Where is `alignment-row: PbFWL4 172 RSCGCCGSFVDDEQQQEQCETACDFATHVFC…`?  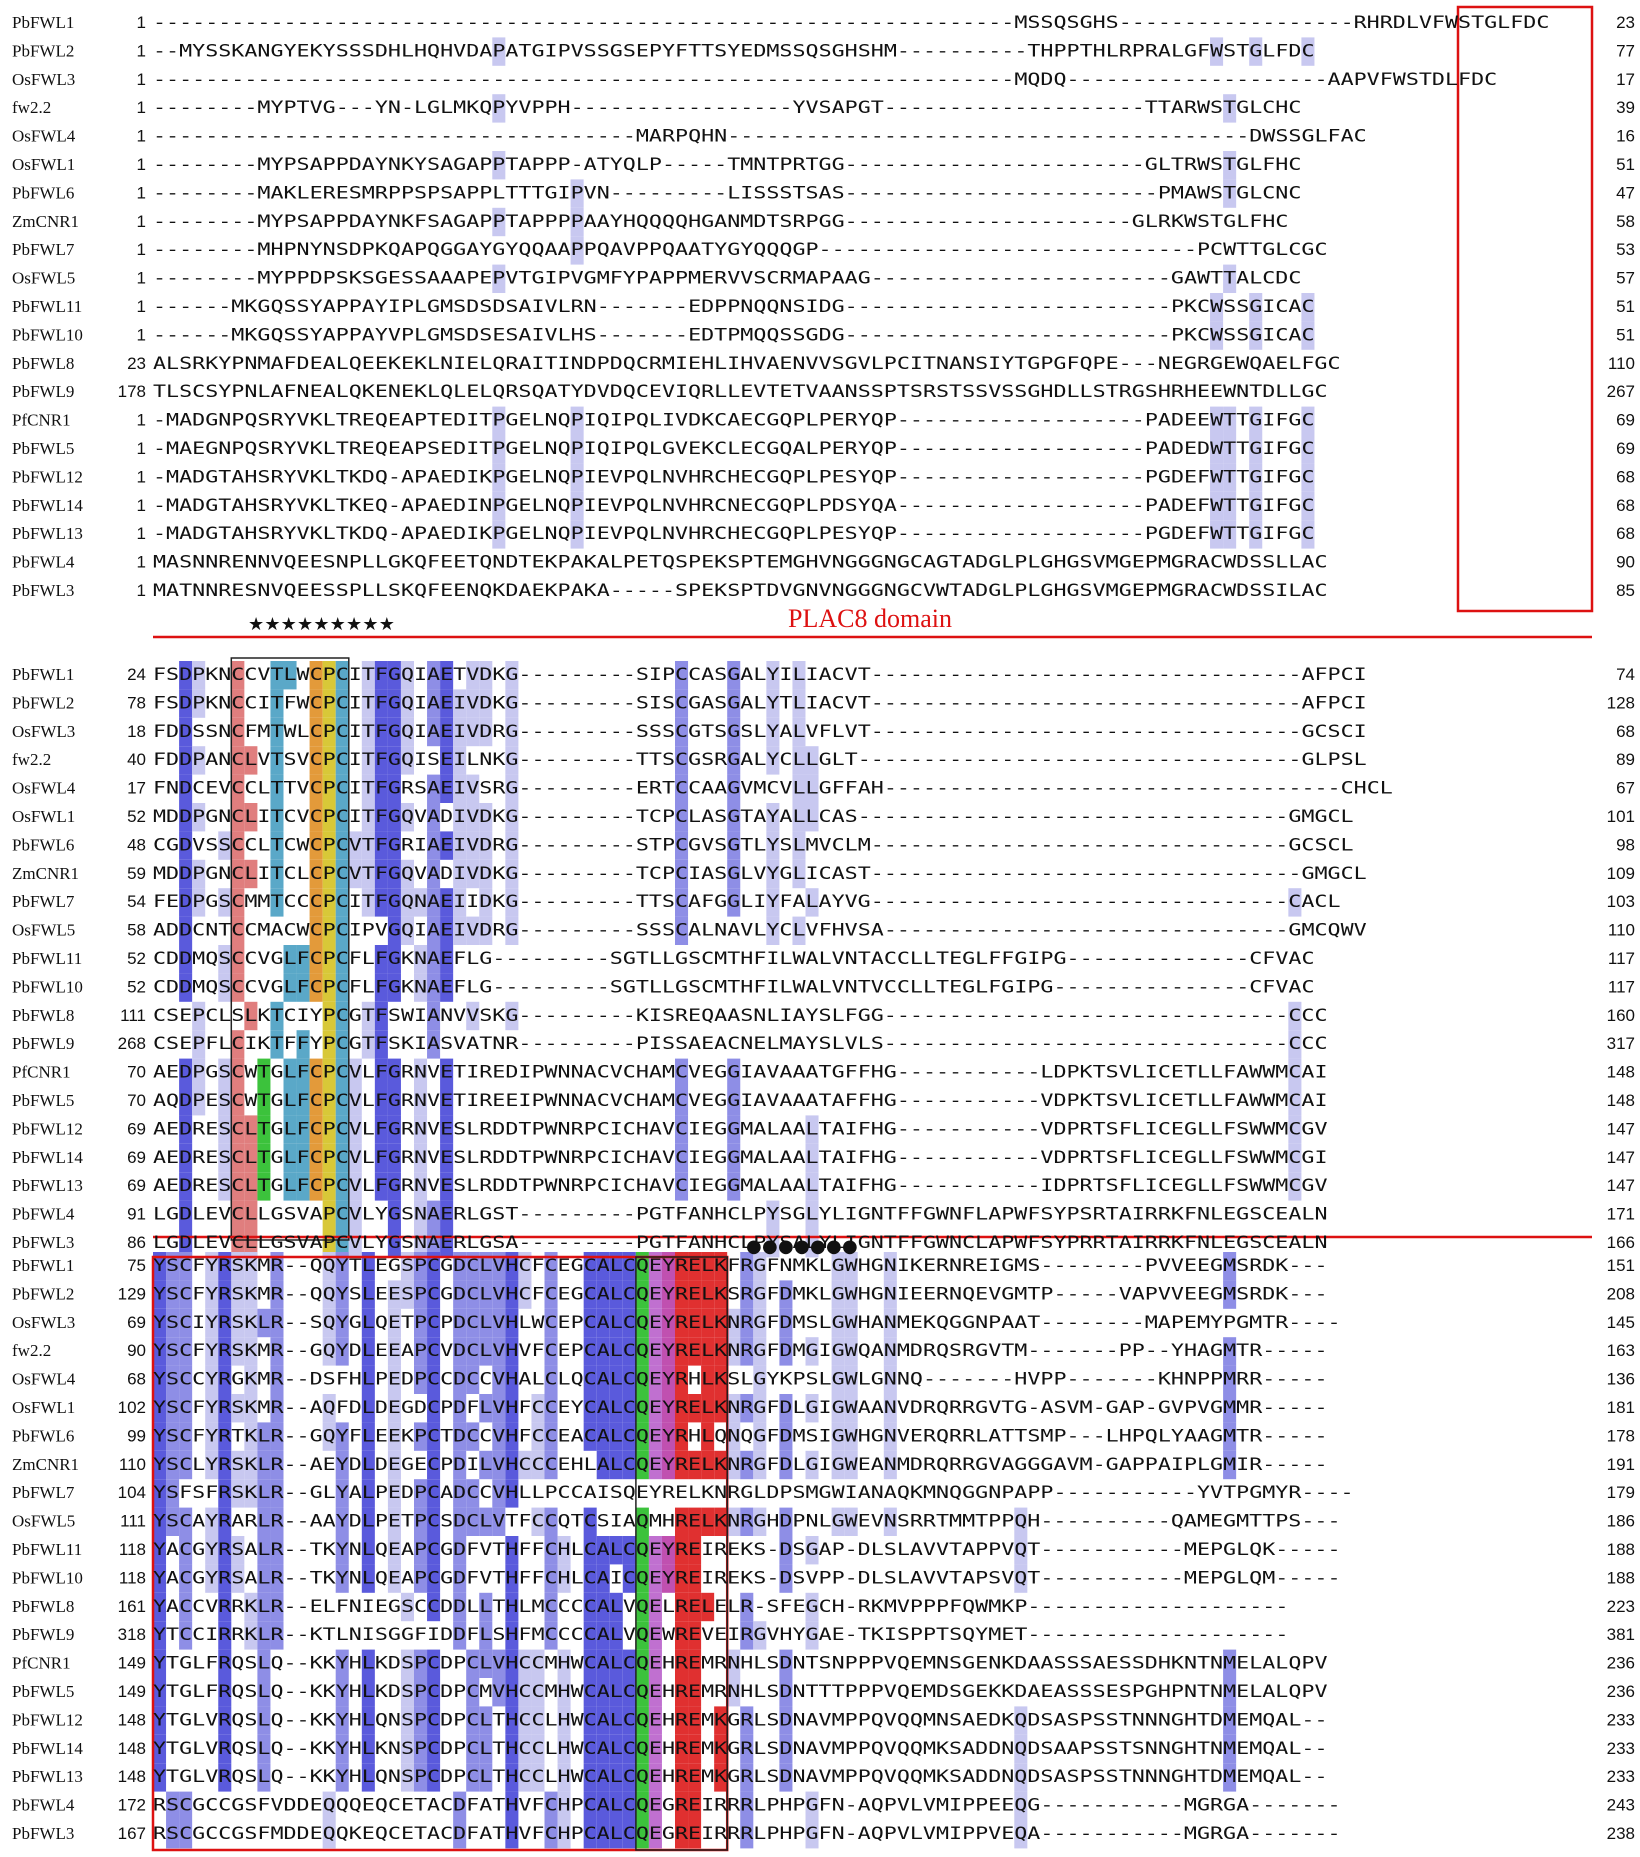 alignment-row: PbFWL4 172 RSCGCCGSFVDDEQQQEQCETACDFATHVFC… is located at coordinates (823, 1806).